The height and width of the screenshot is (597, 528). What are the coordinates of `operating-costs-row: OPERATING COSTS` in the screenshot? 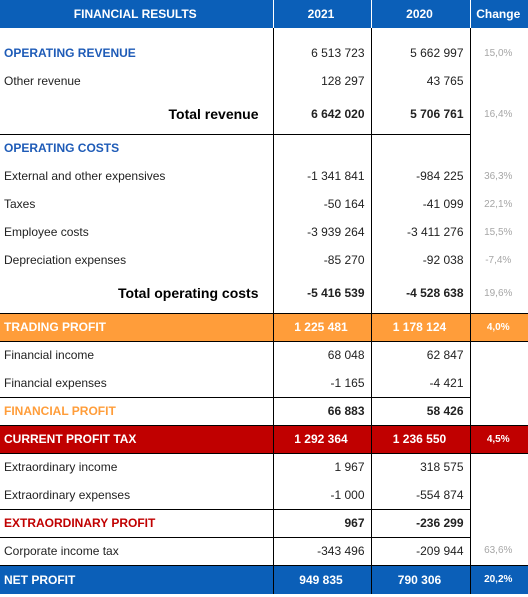 It's located at (264, 147).